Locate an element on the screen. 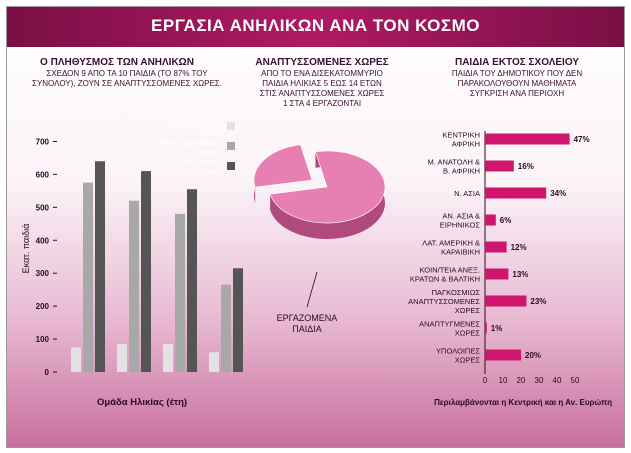 Image resolution: width=631 pixels, height=453 pixels. y-tick-label: 100 is located at coordinates (43, 339).